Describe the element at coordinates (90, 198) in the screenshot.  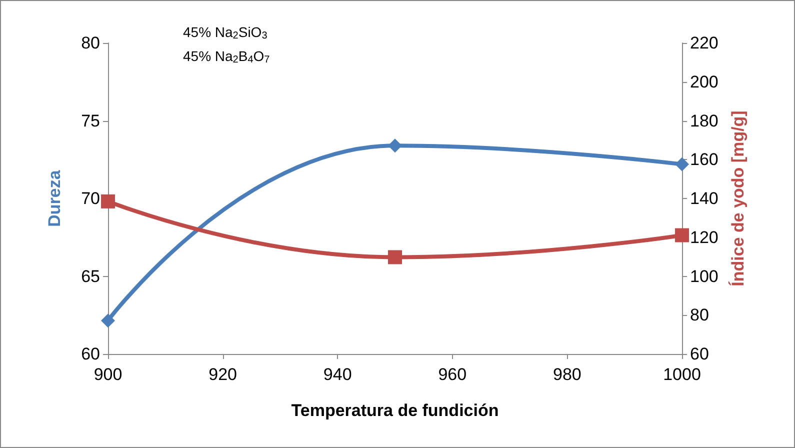
I see `y-tick-label: 70` at that location.